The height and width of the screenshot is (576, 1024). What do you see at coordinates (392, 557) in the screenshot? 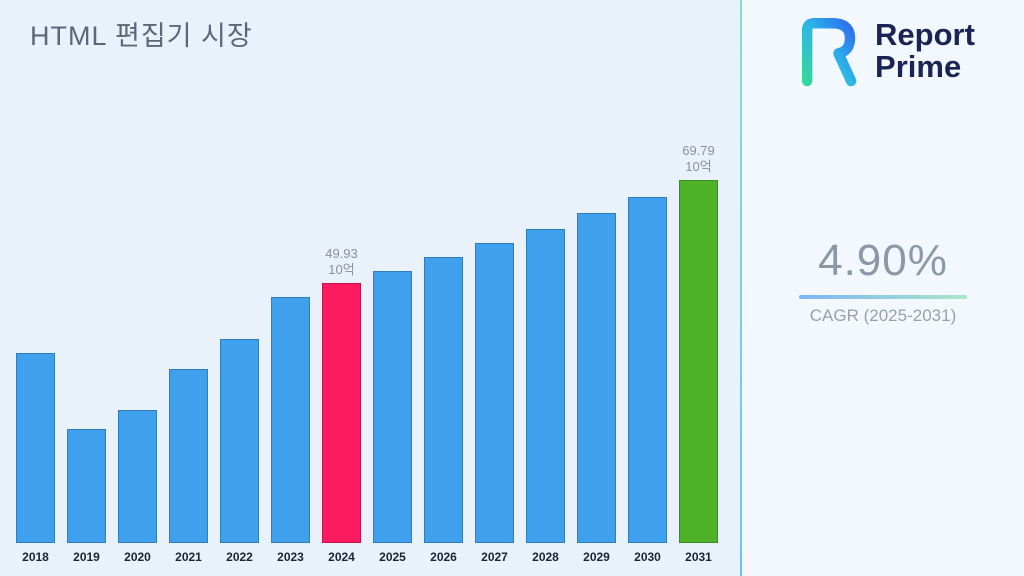
I see `x-axis-label-2025: 2025` at bounding box center [392, 557].